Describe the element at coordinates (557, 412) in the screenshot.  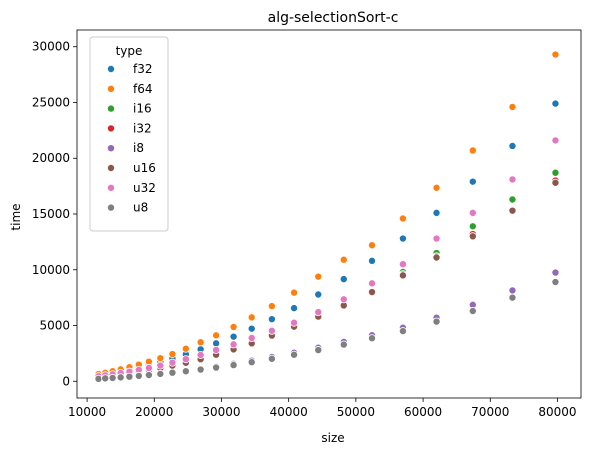
I see `x-tick-label: 80000` at that location.